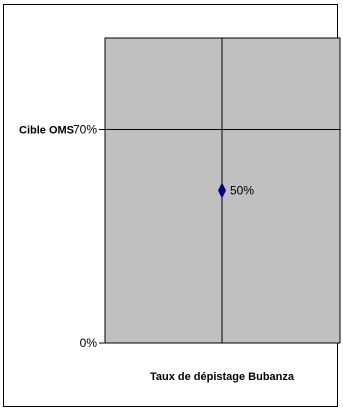 The width and height of the screenshot is (343, 412). I want to click on x-axis-label: Taux de dépistage Bubanza, so click(222, 377).